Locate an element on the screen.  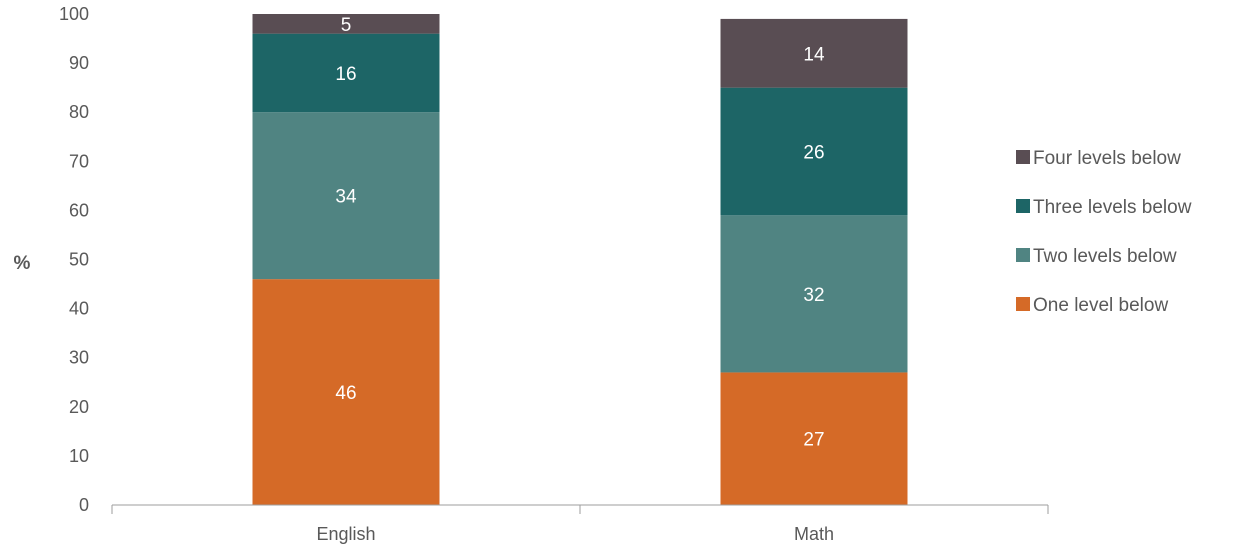
y-tick-label: 70 is located at coordinates (79, 161).